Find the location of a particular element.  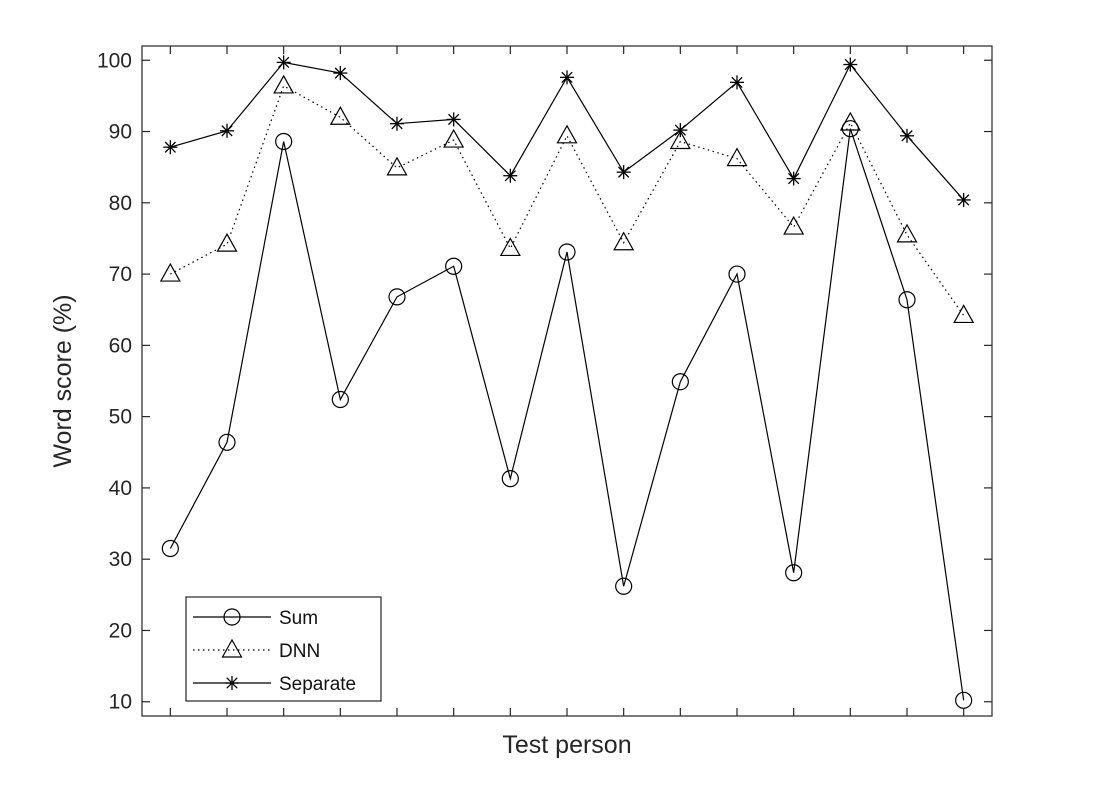

y-tick-label: 100 is located at coordinates (114, 60).